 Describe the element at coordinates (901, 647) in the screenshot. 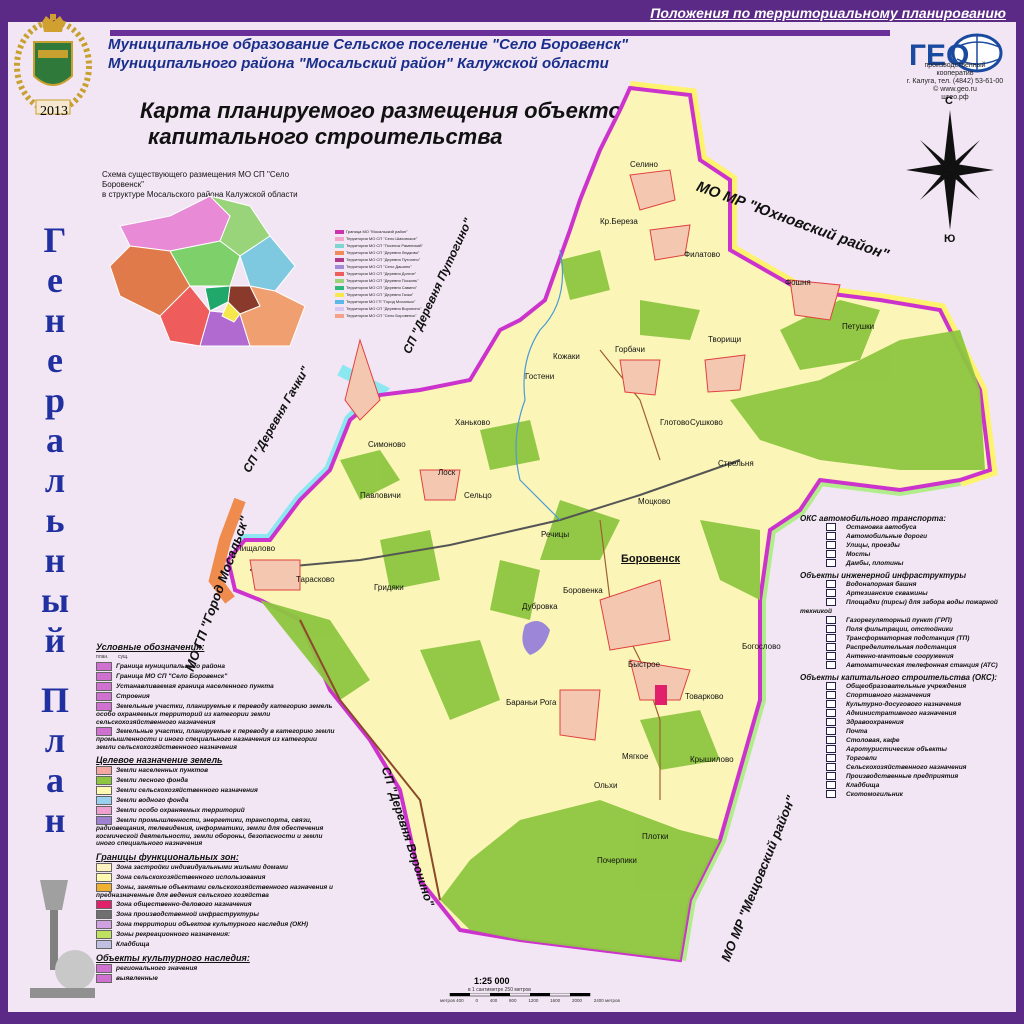

I see `legend-label: Распределительная подстанция` at that location.